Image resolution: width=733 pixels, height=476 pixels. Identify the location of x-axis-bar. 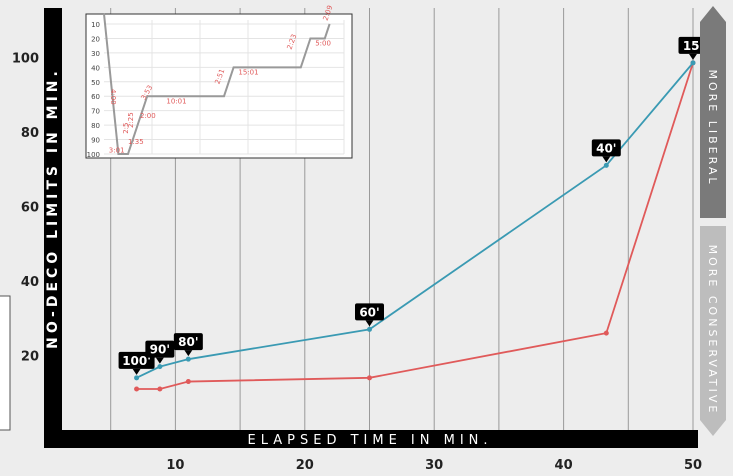
(371, 439).